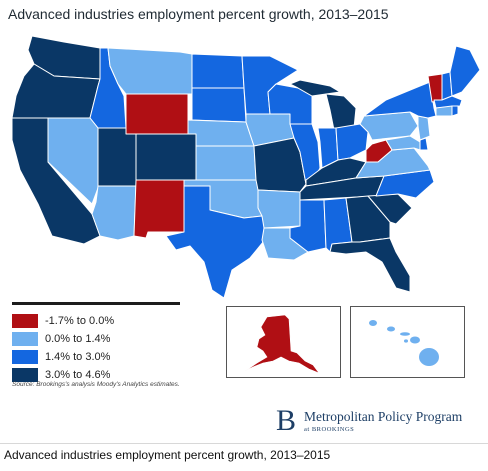 Image resolution: width=488 pixels, height=471 pixels. What do you see at coordinates (279, 209) in the screenshot?
I see `state-arkansas` at bounding box center [279, 209].